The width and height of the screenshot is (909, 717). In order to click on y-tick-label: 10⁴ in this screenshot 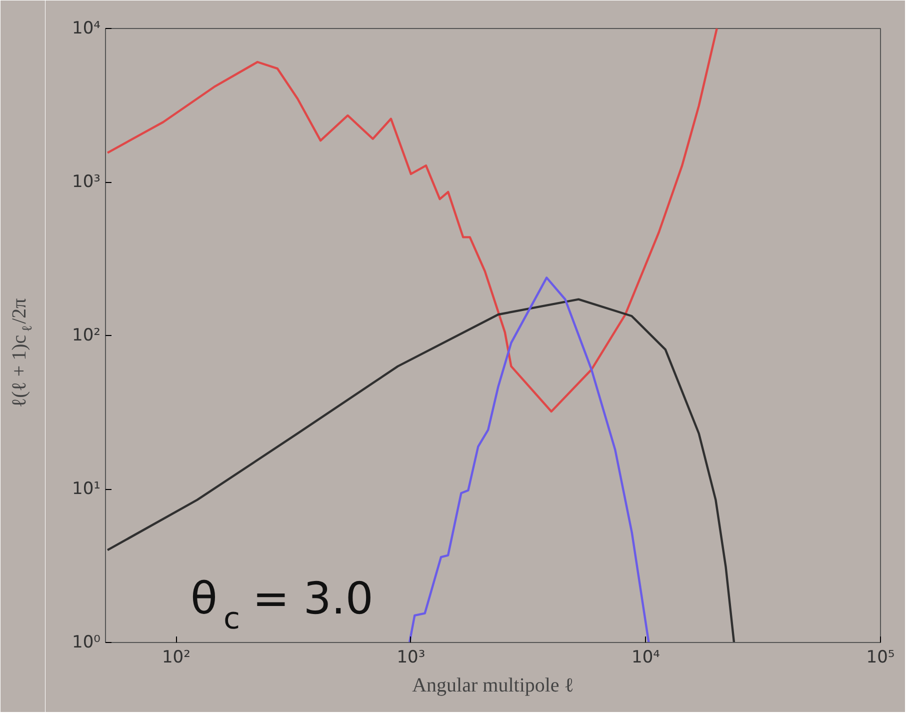, I will do `click(86, 28)`.